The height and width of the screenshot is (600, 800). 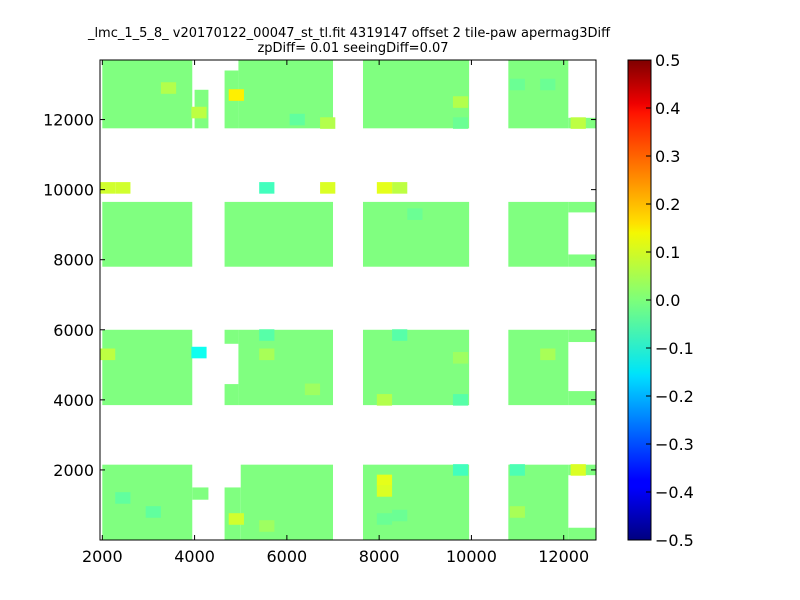 I want to click on colorbar-tick-label: 0.4, so click(x=667, y=108).